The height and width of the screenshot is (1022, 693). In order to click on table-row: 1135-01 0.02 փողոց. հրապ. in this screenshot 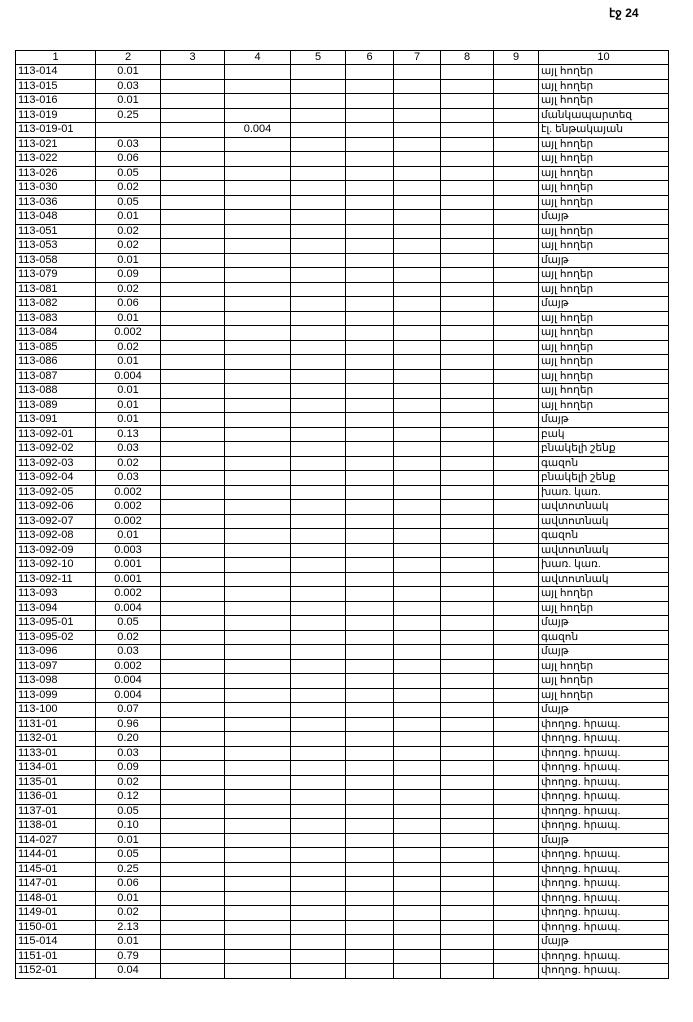, I will do `click(342, 782)`.